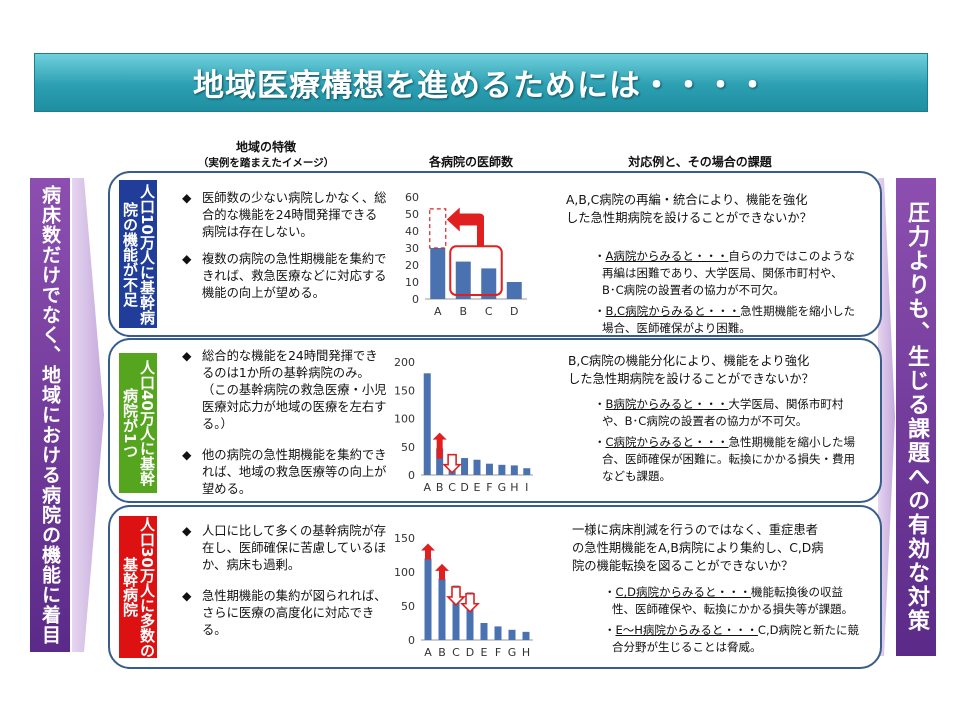  I want to click on bar-F, so click(498, 633).